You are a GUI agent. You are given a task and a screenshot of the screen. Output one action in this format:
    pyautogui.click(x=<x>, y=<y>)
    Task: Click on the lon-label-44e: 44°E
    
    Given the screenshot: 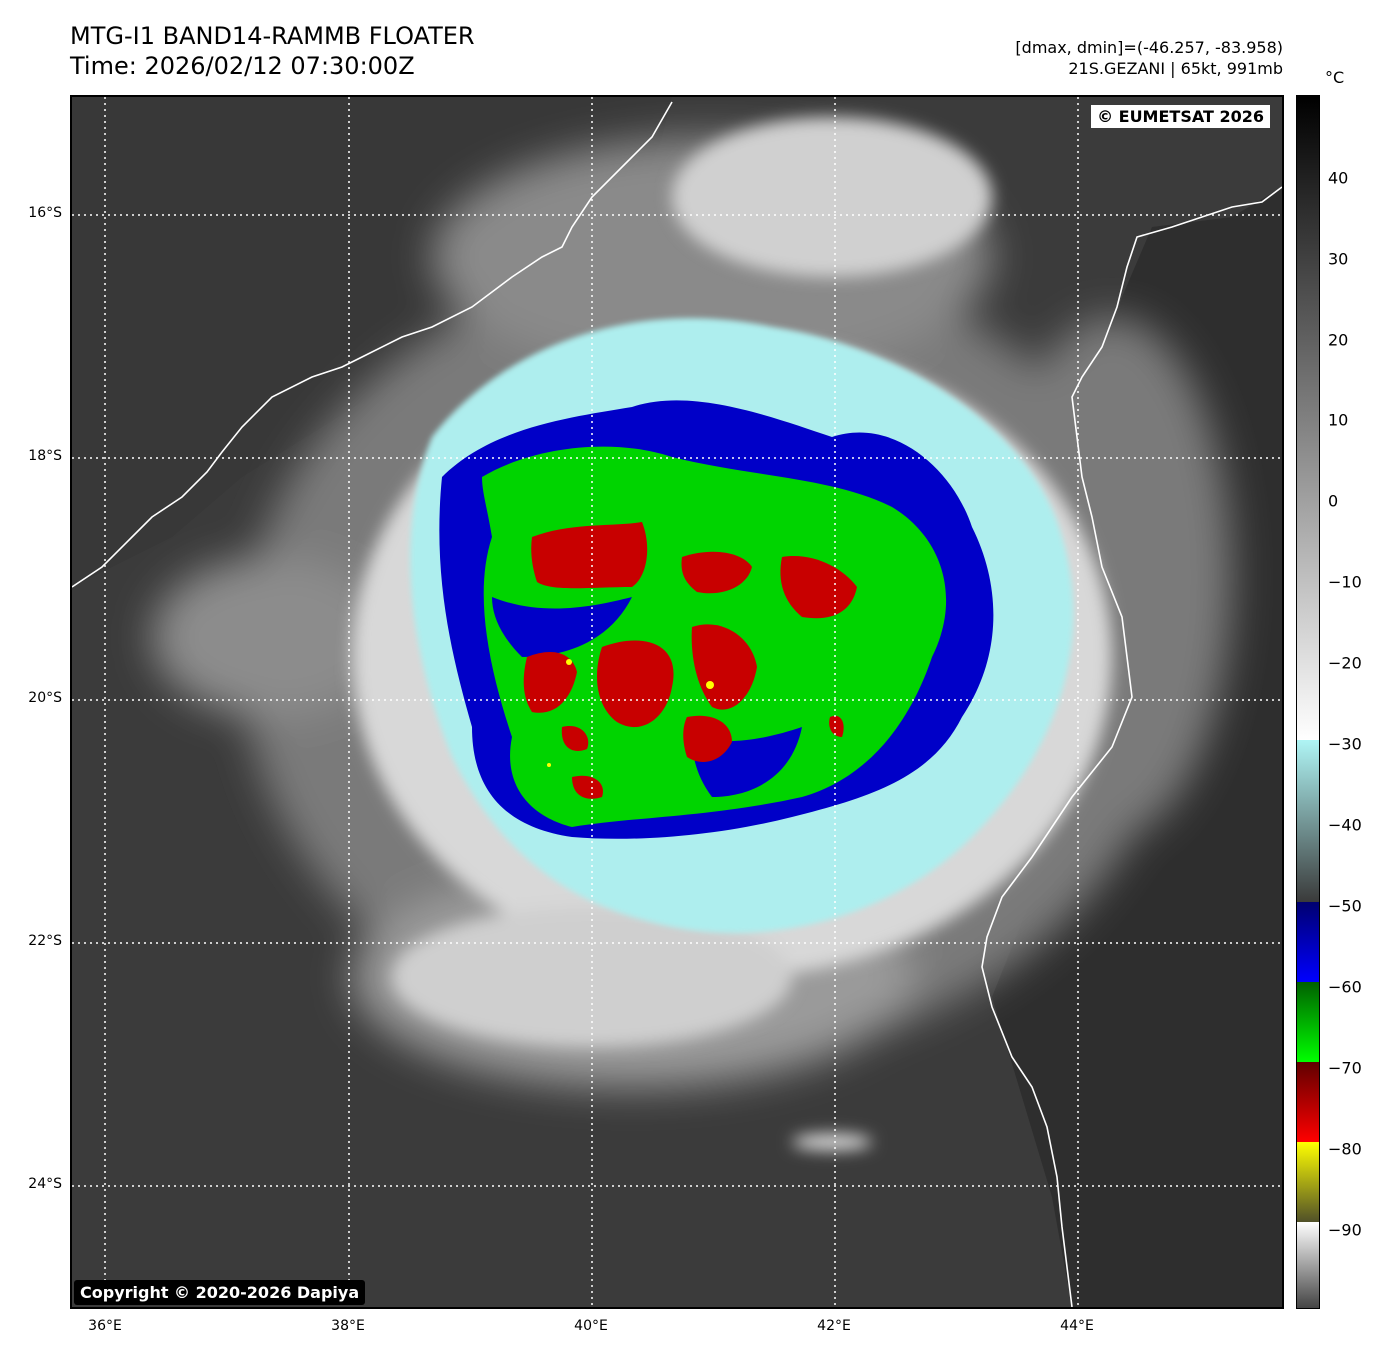 What is the action you would take?
    pyautogui.click(x=1077, y=1326)
    